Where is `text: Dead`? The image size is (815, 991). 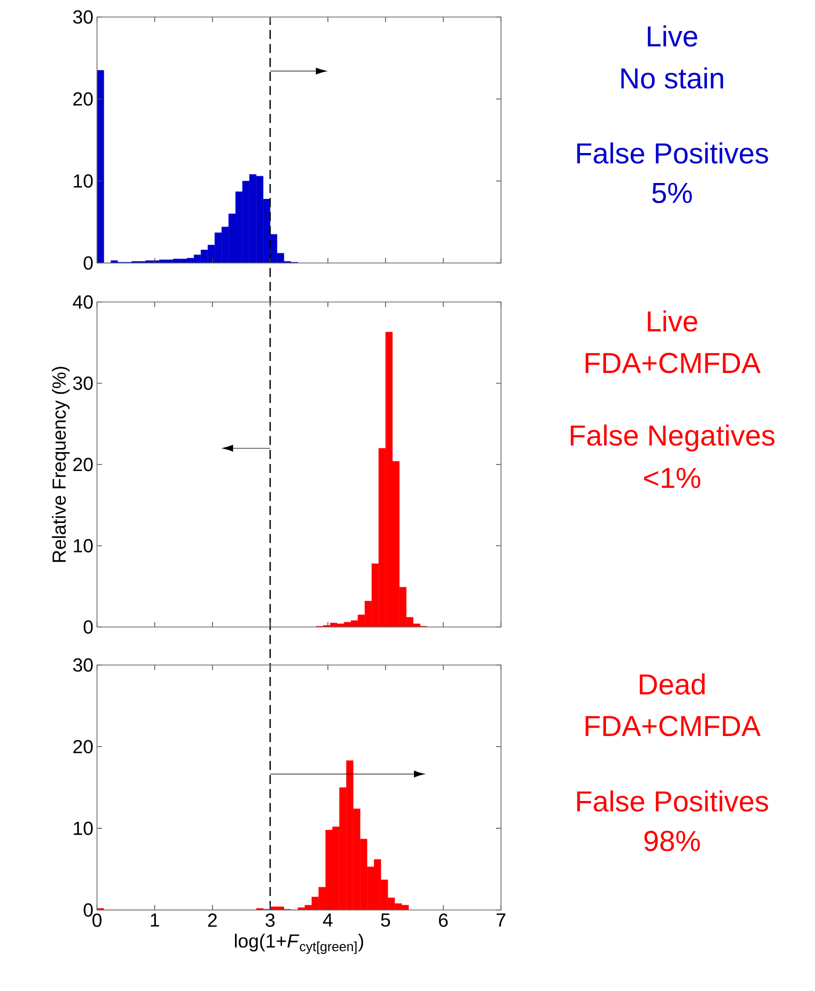 text: Dead is located at coordinates (672, 684).